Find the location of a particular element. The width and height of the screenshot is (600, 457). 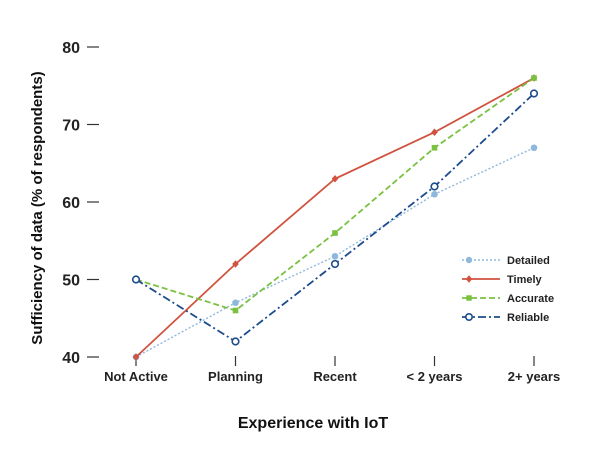

y-axis: 40 50 60 70 80 is located at coordinates (80, 203).